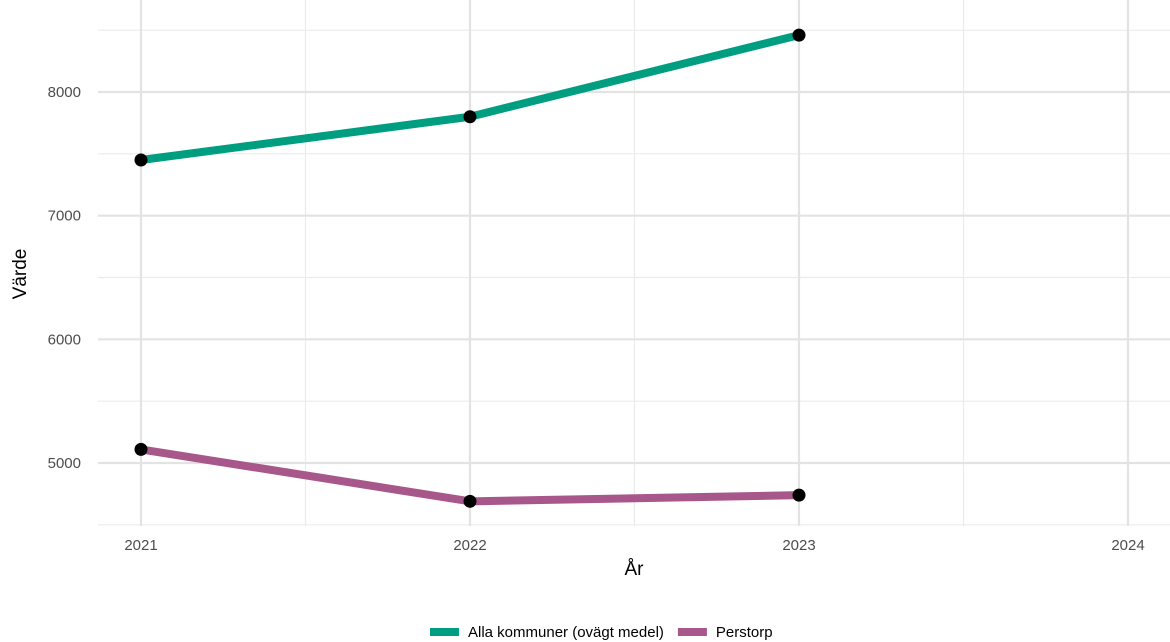 The height and width of the screenshot is (642, 1170). What do you see at coordinates (1127, 545) in the screenshot?
I see `x-tick-label: 2024` at bounding box center [1127, 545].